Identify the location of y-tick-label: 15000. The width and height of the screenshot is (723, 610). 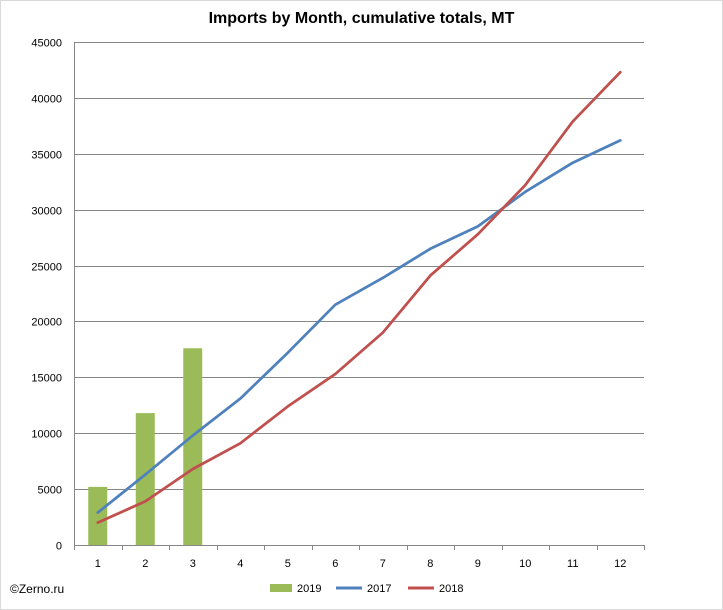
(46, 379).